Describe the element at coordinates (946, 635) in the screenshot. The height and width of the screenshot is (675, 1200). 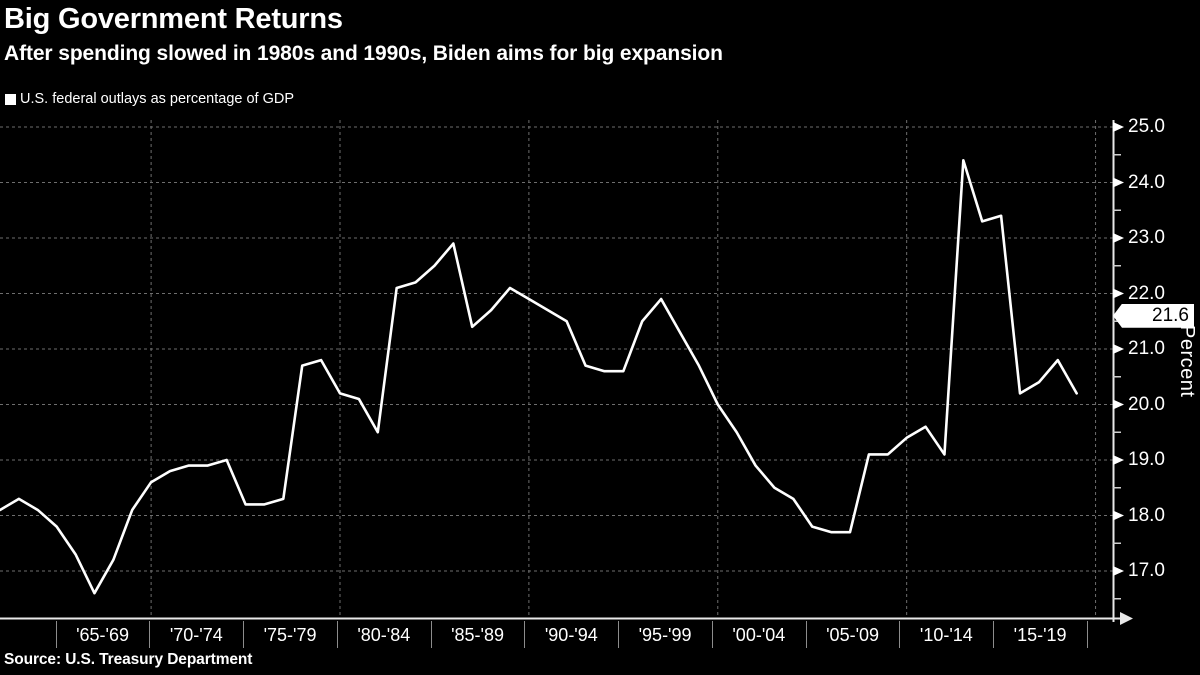
I see `x-axis-tick-label: '10-'14` at that location.